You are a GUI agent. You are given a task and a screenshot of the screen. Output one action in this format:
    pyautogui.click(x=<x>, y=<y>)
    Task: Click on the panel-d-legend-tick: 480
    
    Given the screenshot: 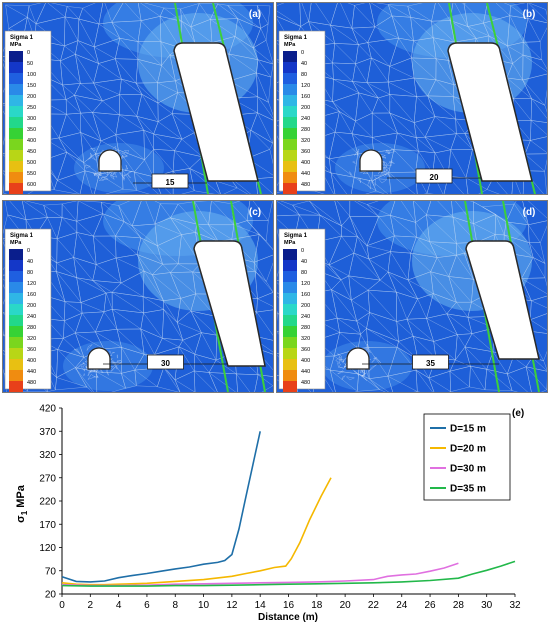 What is the action you would take?
    pyautogui.click(x=305, y=383)
    